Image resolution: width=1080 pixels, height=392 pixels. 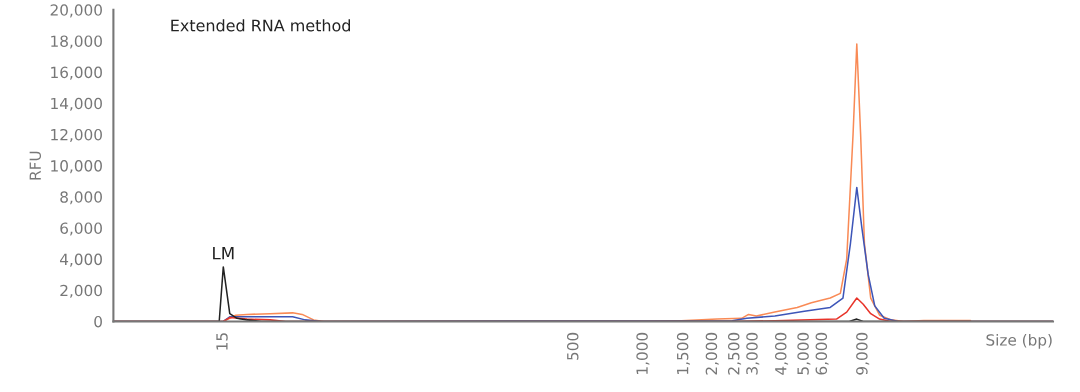 I want to click on y-tick-label: 12,000, so click(x=76, y=135).